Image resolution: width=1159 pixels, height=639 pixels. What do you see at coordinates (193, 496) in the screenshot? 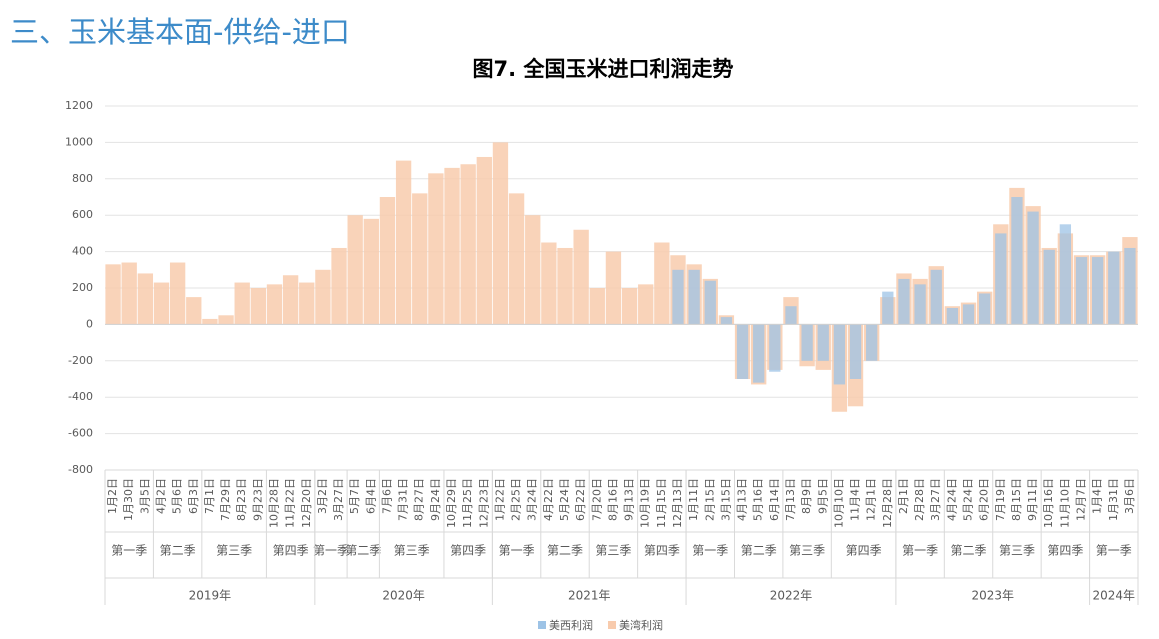
I see `x-tick-label: 6月3日` at bounding box center [193, 496].